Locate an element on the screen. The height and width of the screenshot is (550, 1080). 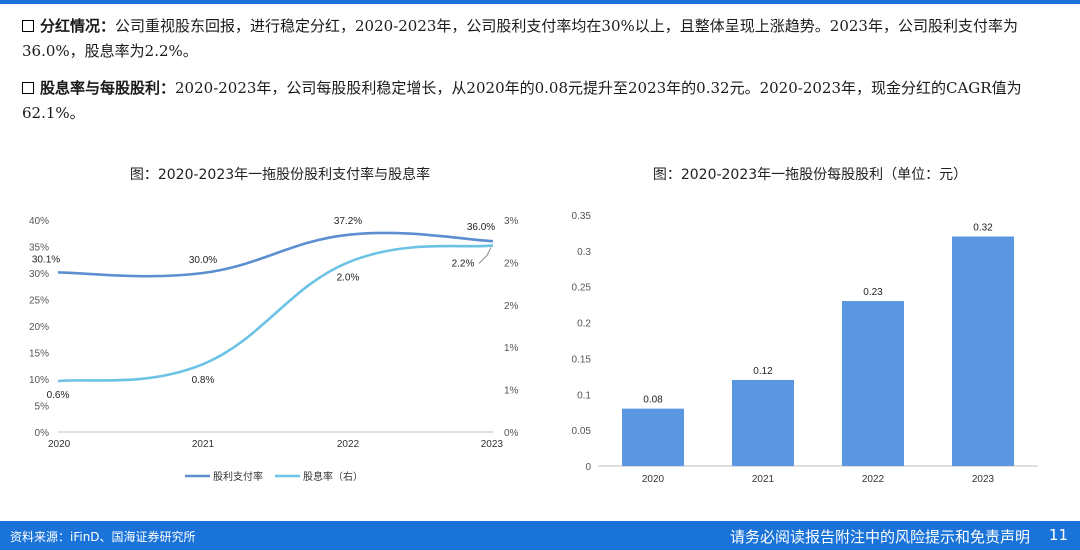
left-y-tick-label: 10% is located at coordinates (39, 380).